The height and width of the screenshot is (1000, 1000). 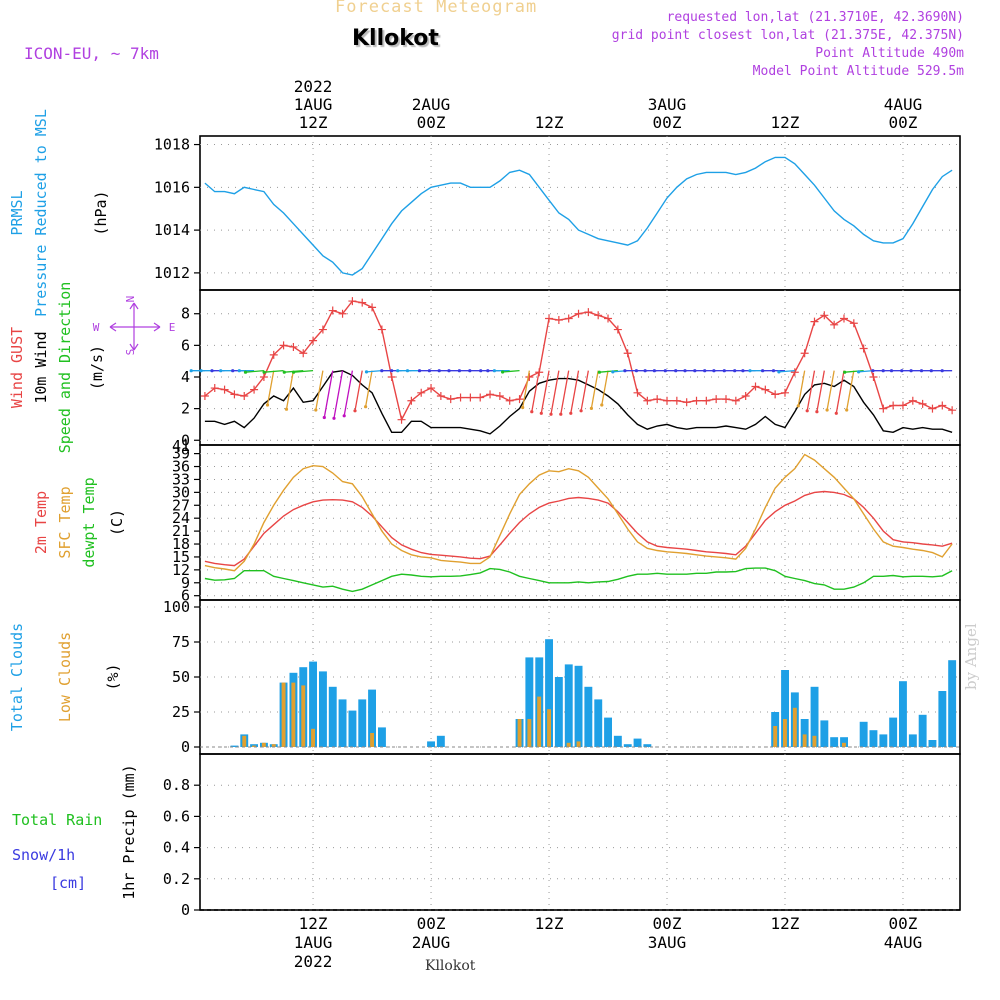 What do you see at coordinates (17, 367) in the screenshot?
I see `wind-ylabel: Wind GUST` at bounding box center [17, 367].